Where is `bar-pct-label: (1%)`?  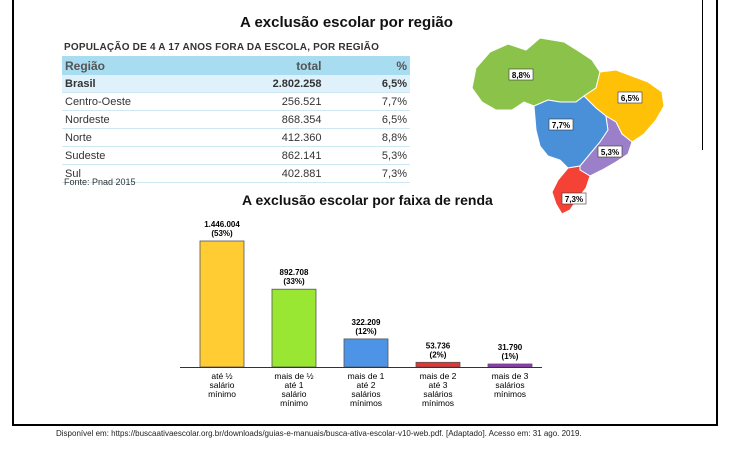 bar-pct-label: (1%) is located at coordinates (510, 356).